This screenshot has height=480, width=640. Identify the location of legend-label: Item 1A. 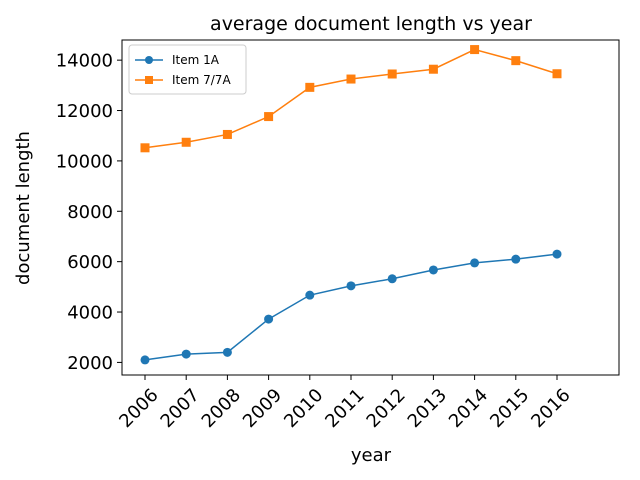
(196, 60).